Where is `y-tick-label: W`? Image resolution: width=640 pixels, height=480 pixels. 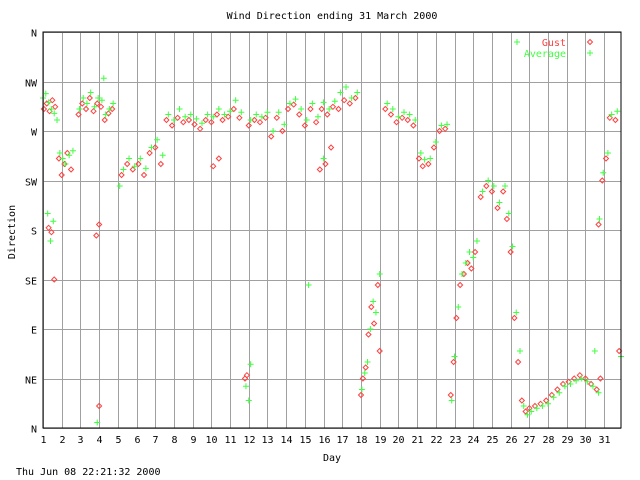 y-tick-label: W is located at coordinates (34, 133).